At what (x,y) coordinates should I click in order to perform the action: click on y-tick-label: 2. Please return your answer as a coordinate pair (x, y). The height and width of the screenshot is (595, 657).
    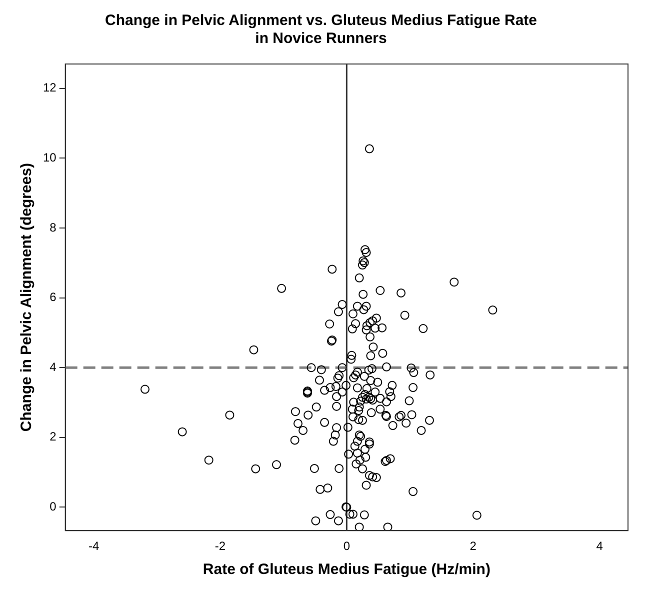
    Looking at the image, I should click on (53, 437).